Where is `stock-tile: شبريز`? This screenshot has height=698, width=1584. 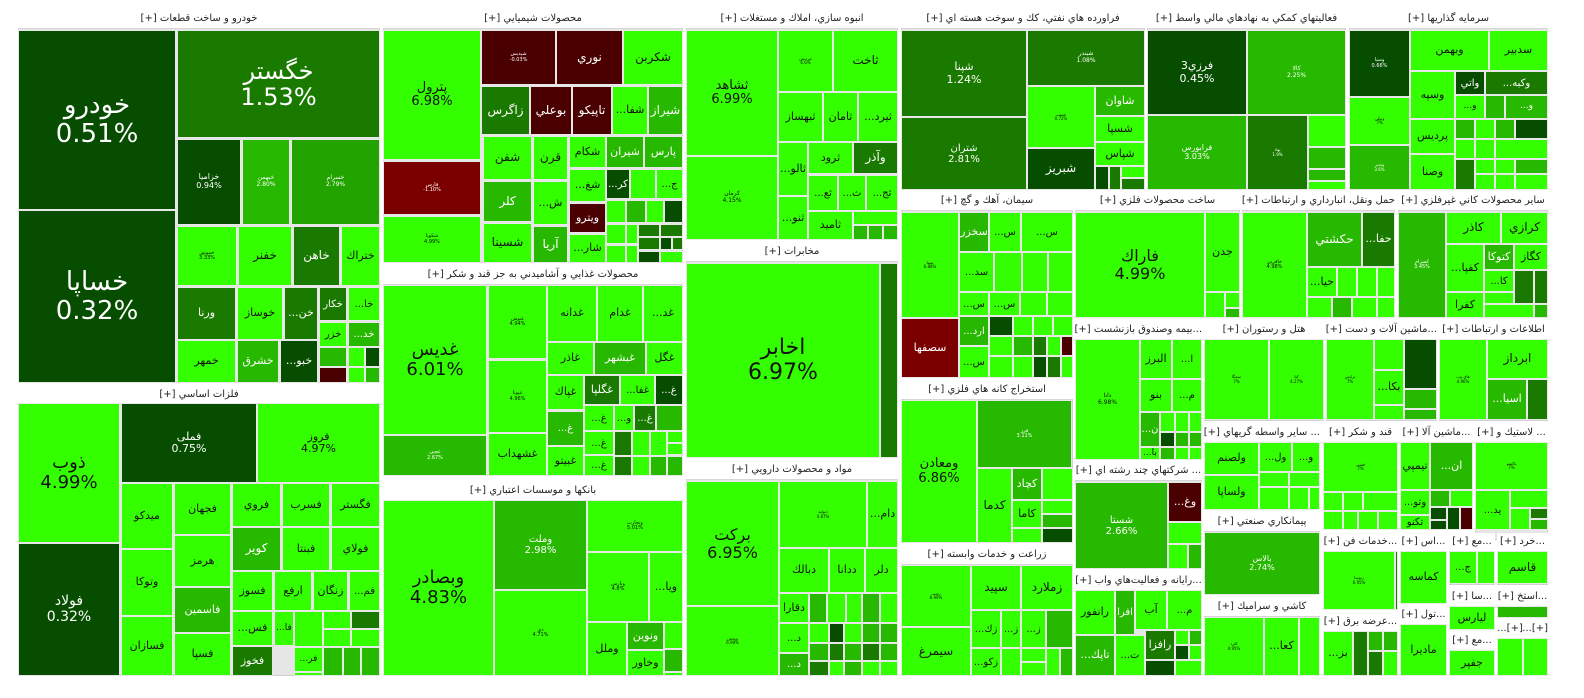 stock-tile: شبريز is located at coordinates (1061, 169).